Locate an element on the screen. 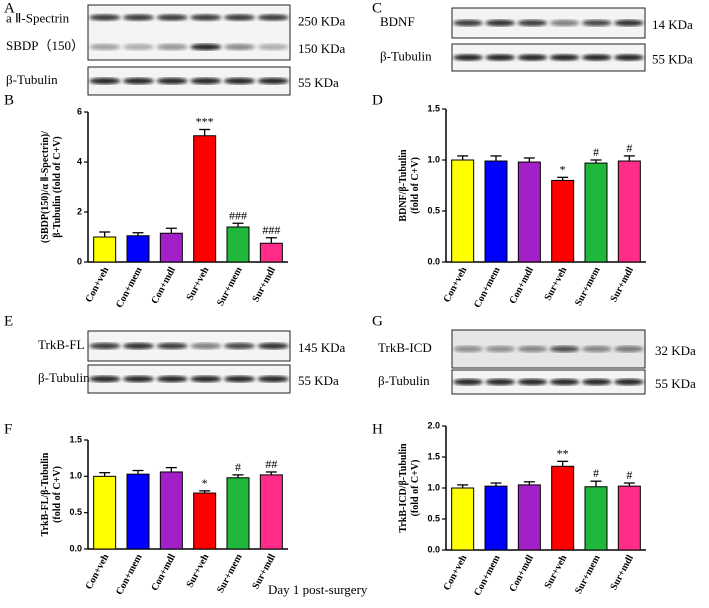  y-axis-label: BDNF/β-Tubulin(fold of C+V) is located at coordinates (409, 185).